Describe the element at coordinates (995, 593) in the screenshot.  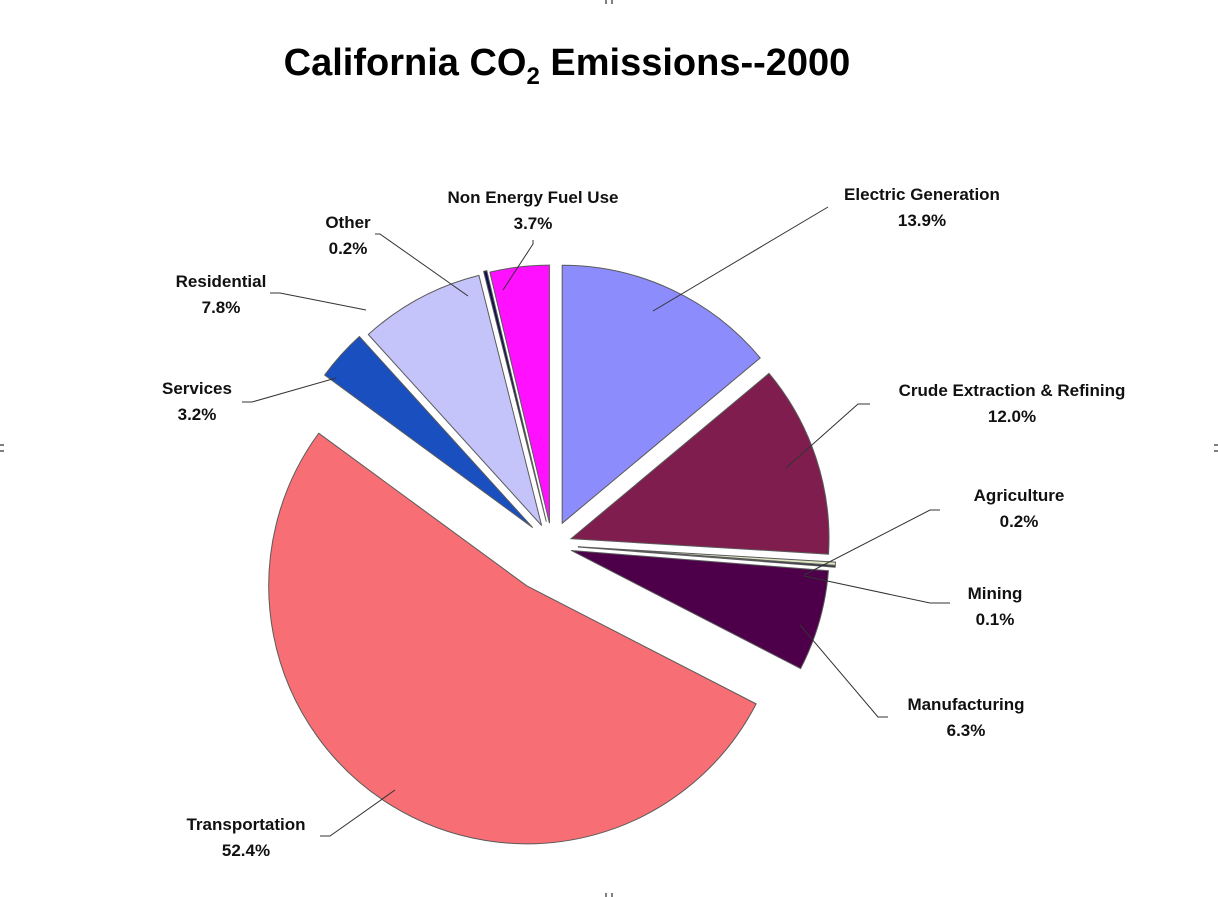
I see `slice-label-mining: Mining` at that location.